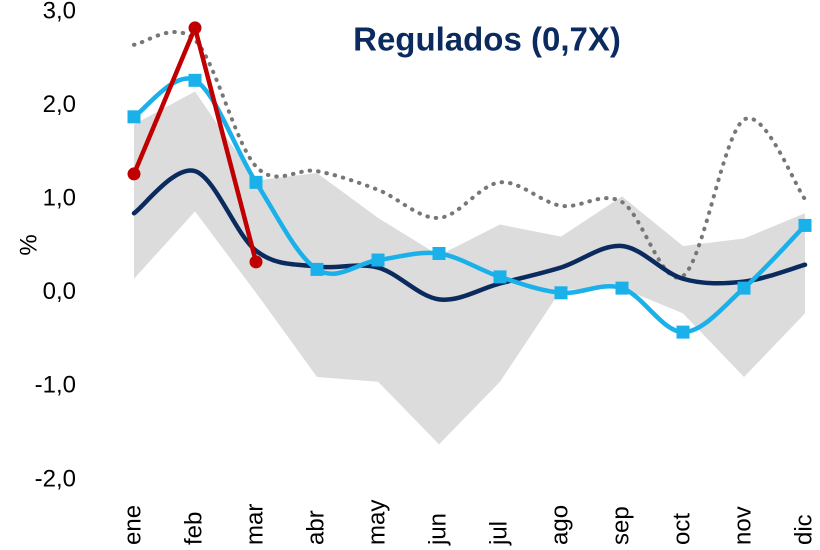  I want to click on x-tick-label: abr, so click(315, 527).